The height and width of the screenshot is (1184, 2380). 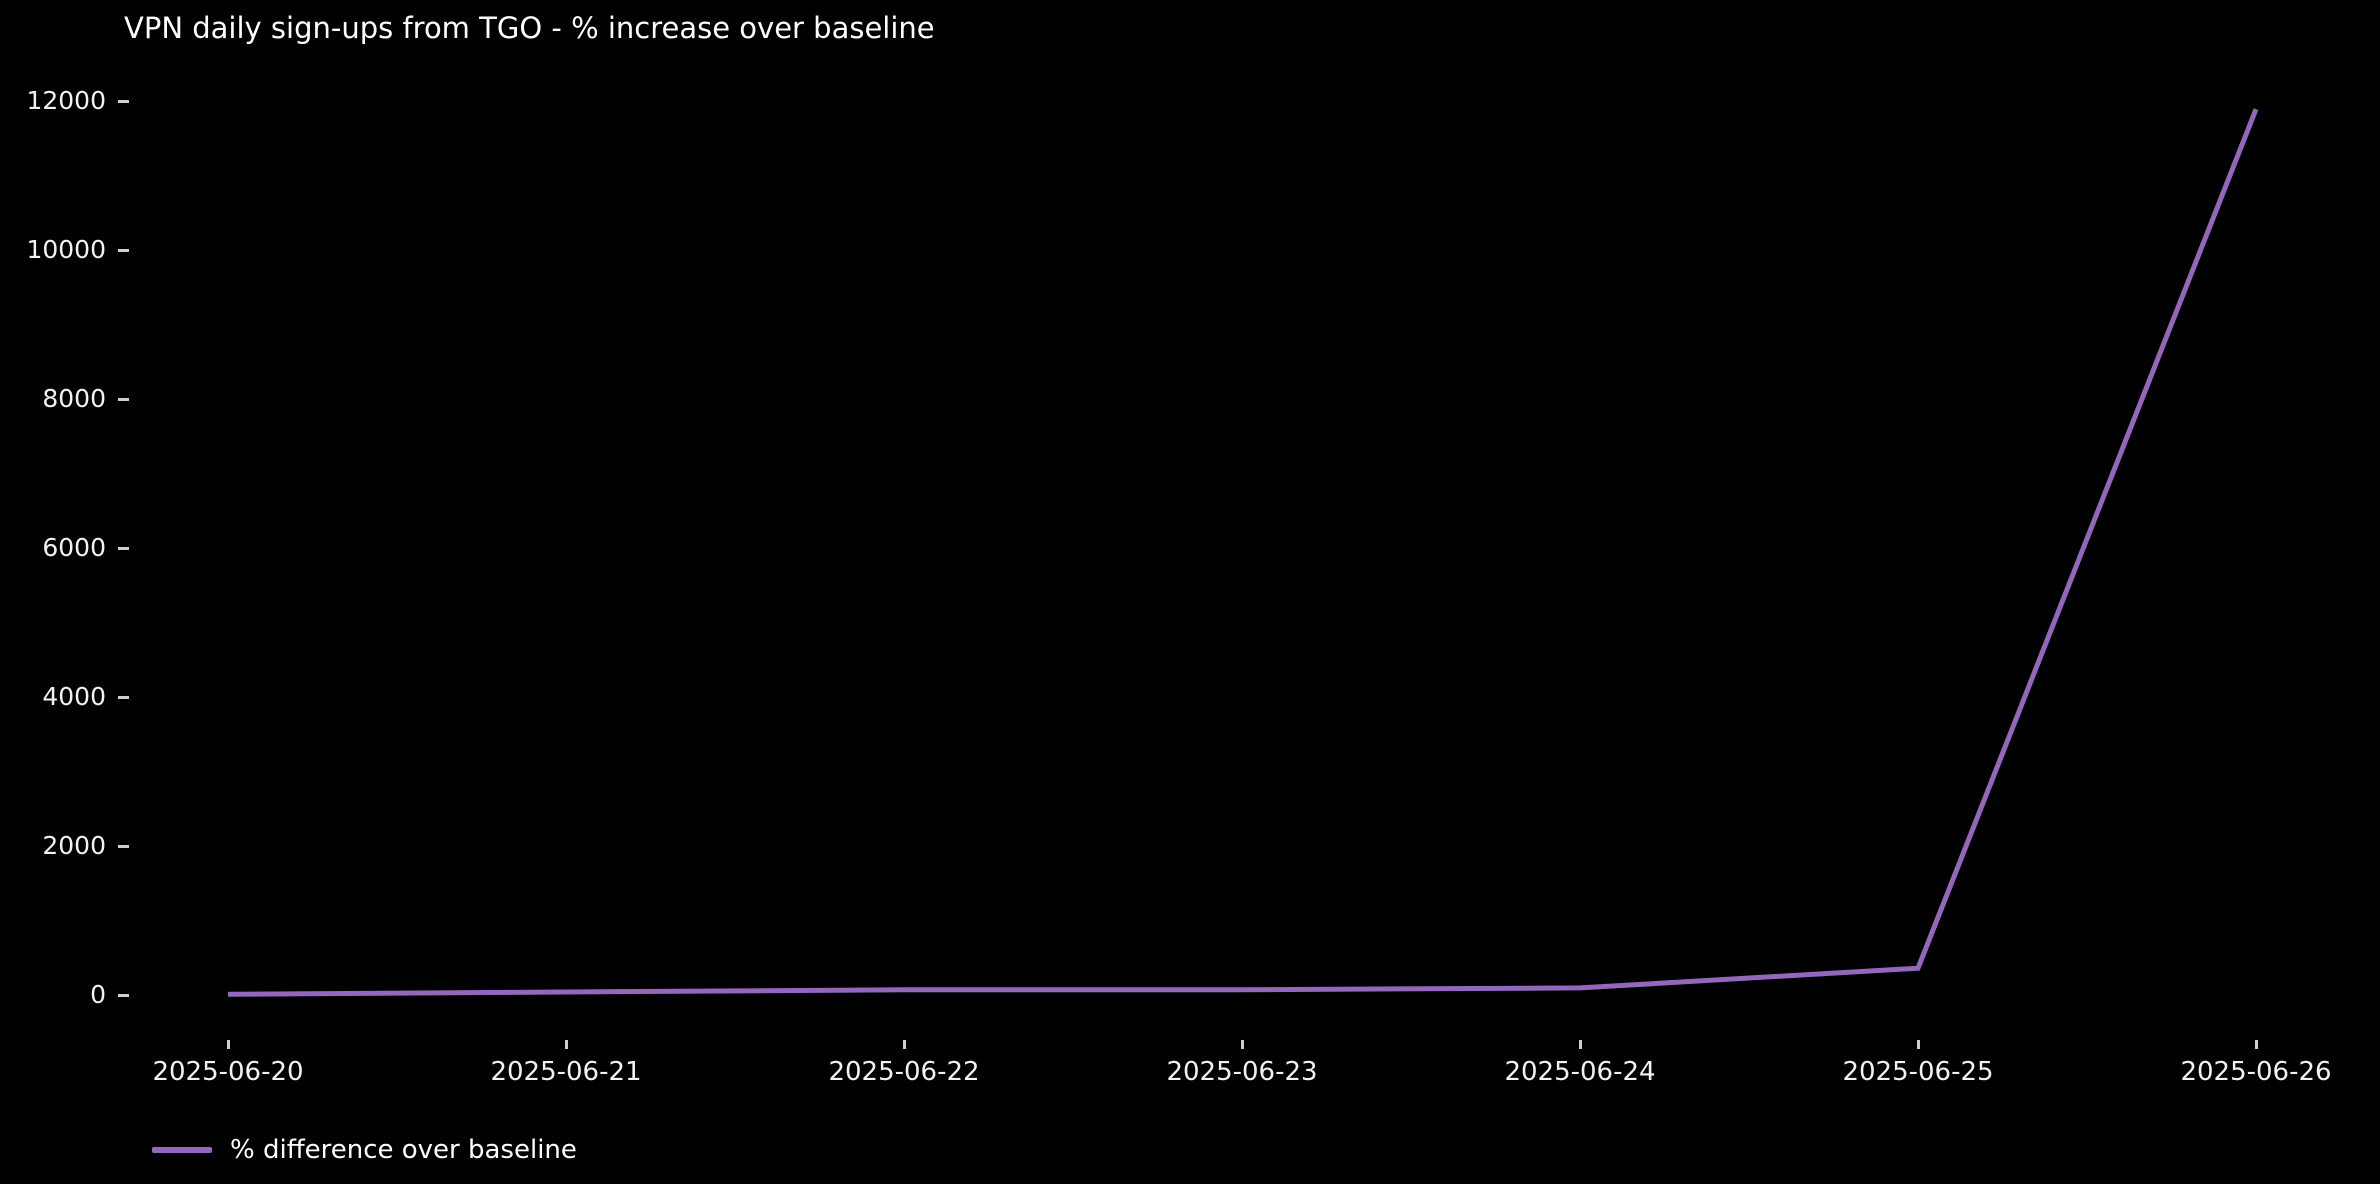 What do you see at coordinates (74, 845) in the screenshot?
I see `y-axis-tick-label: 2000` at bounding box center [74, 845].